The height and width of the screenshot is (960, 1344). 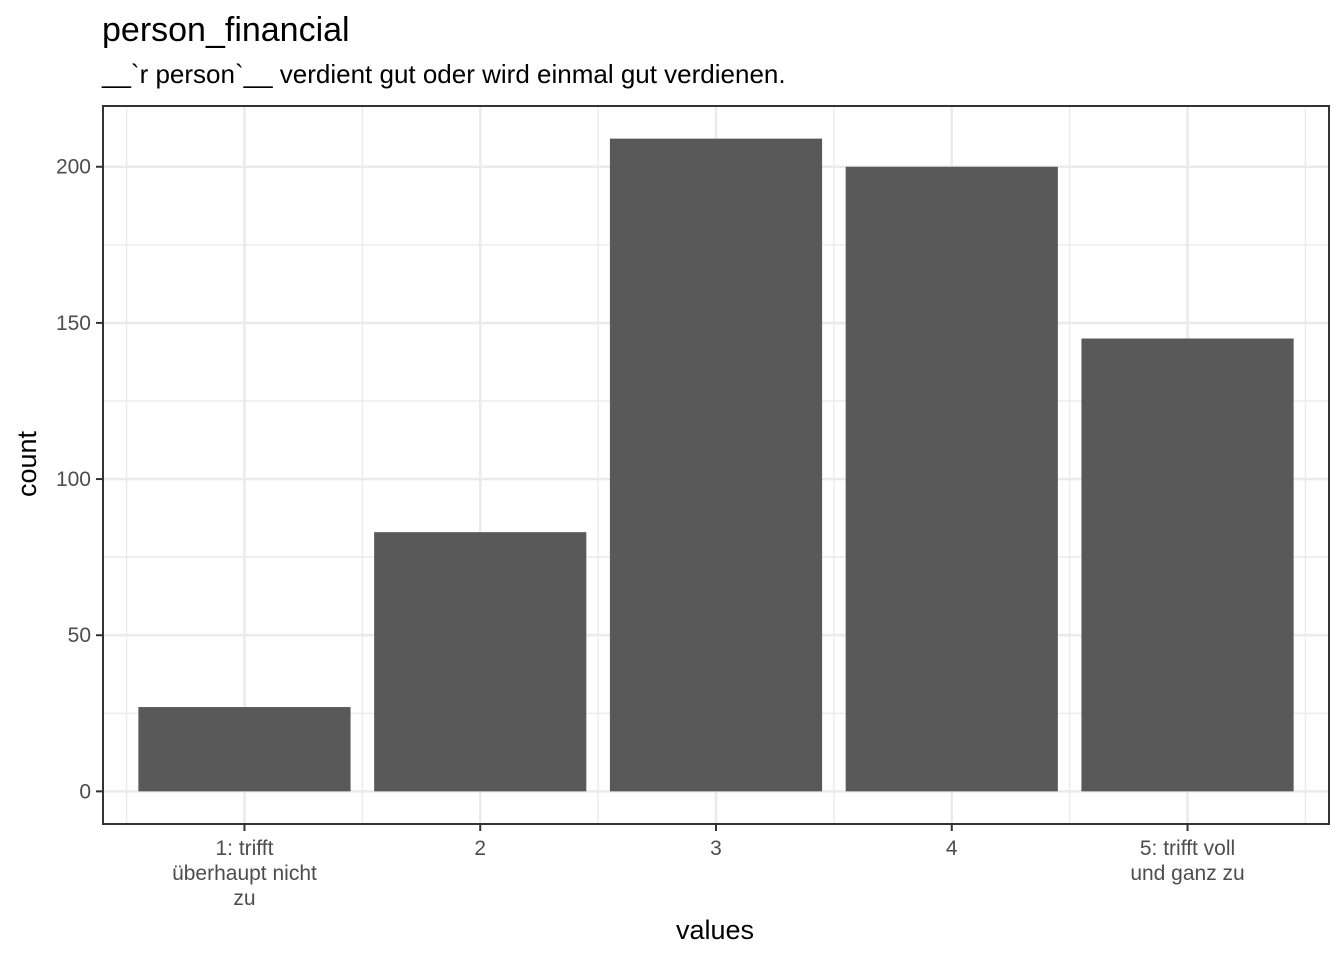 I want to click on y-tick-label: 50, so click(x=79, y=635).